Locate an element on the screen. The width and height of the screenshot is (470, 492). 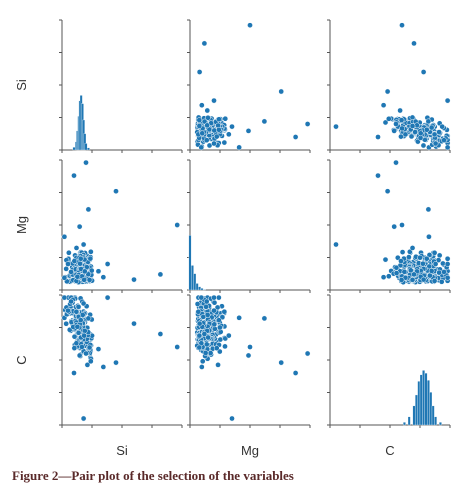
y-var-label-c: C is located at coordinates (21, 359).